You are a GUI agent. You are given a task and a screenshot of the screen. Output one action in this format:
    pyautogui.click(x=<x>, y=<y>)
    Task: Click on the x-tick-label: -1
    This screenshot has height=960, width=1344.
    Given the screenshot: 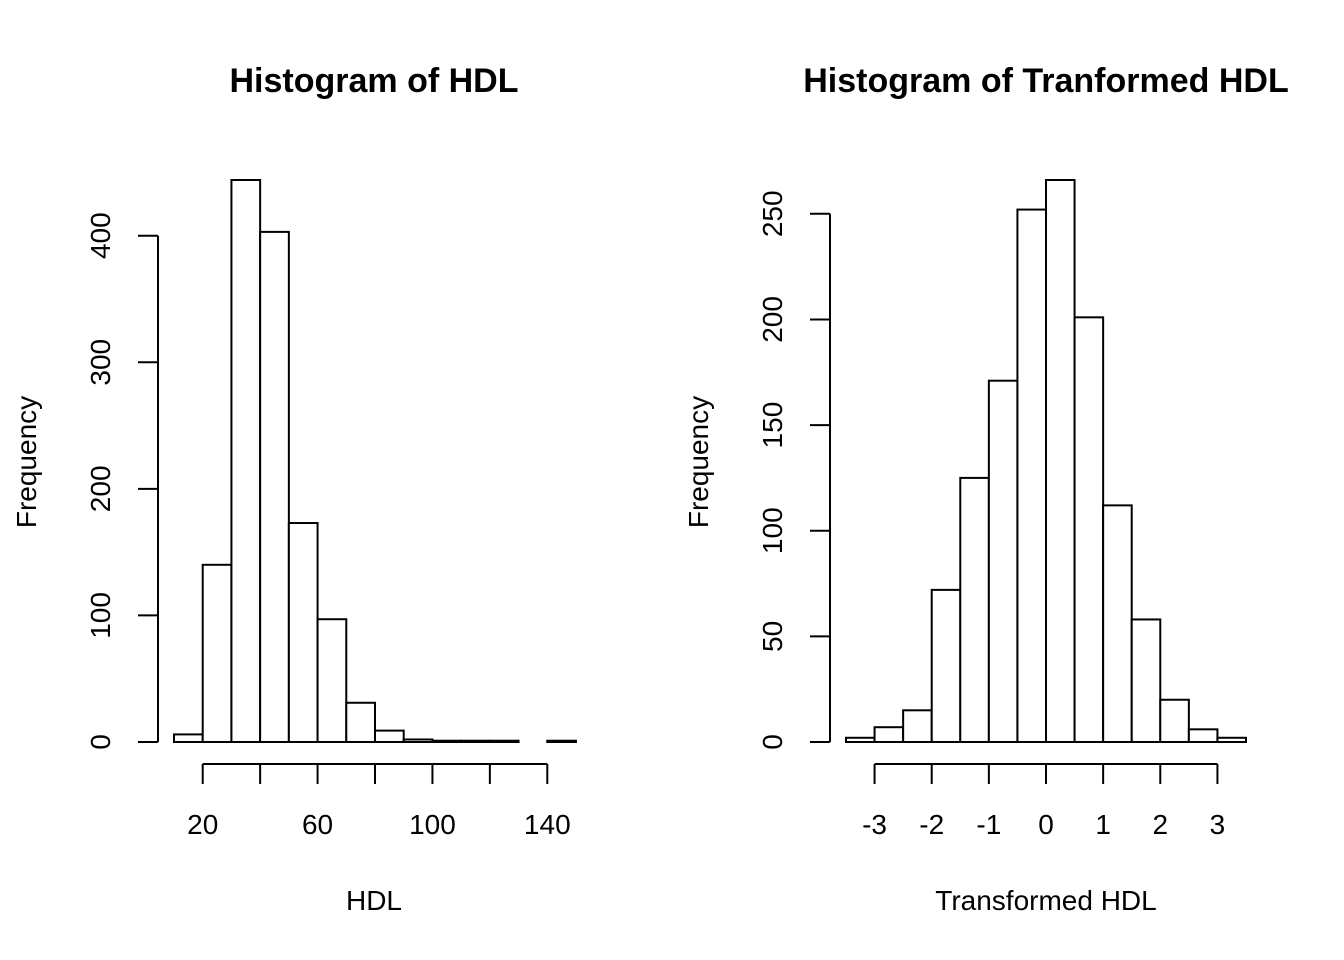 What is the action you would take?
    pyautogui.click(x=988, y=824)
    